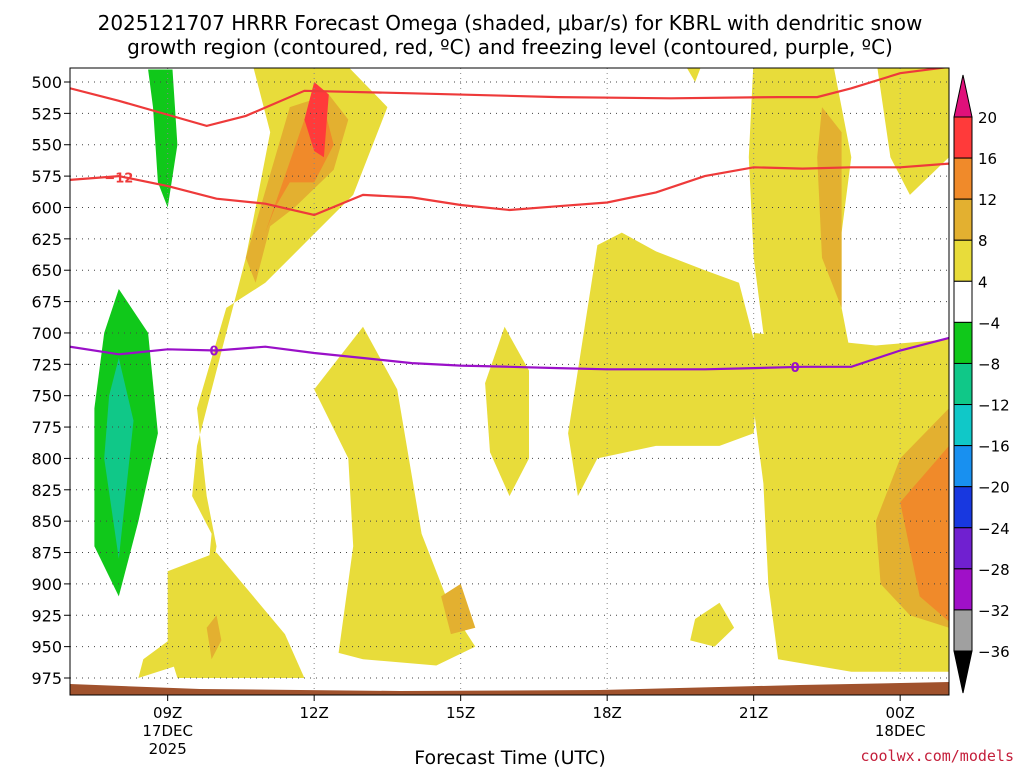 Image resolution: width=1024 pixels, height=768 pixels. I want to click on x-tick-date-00Z: 18DEC, so click(900, 731).